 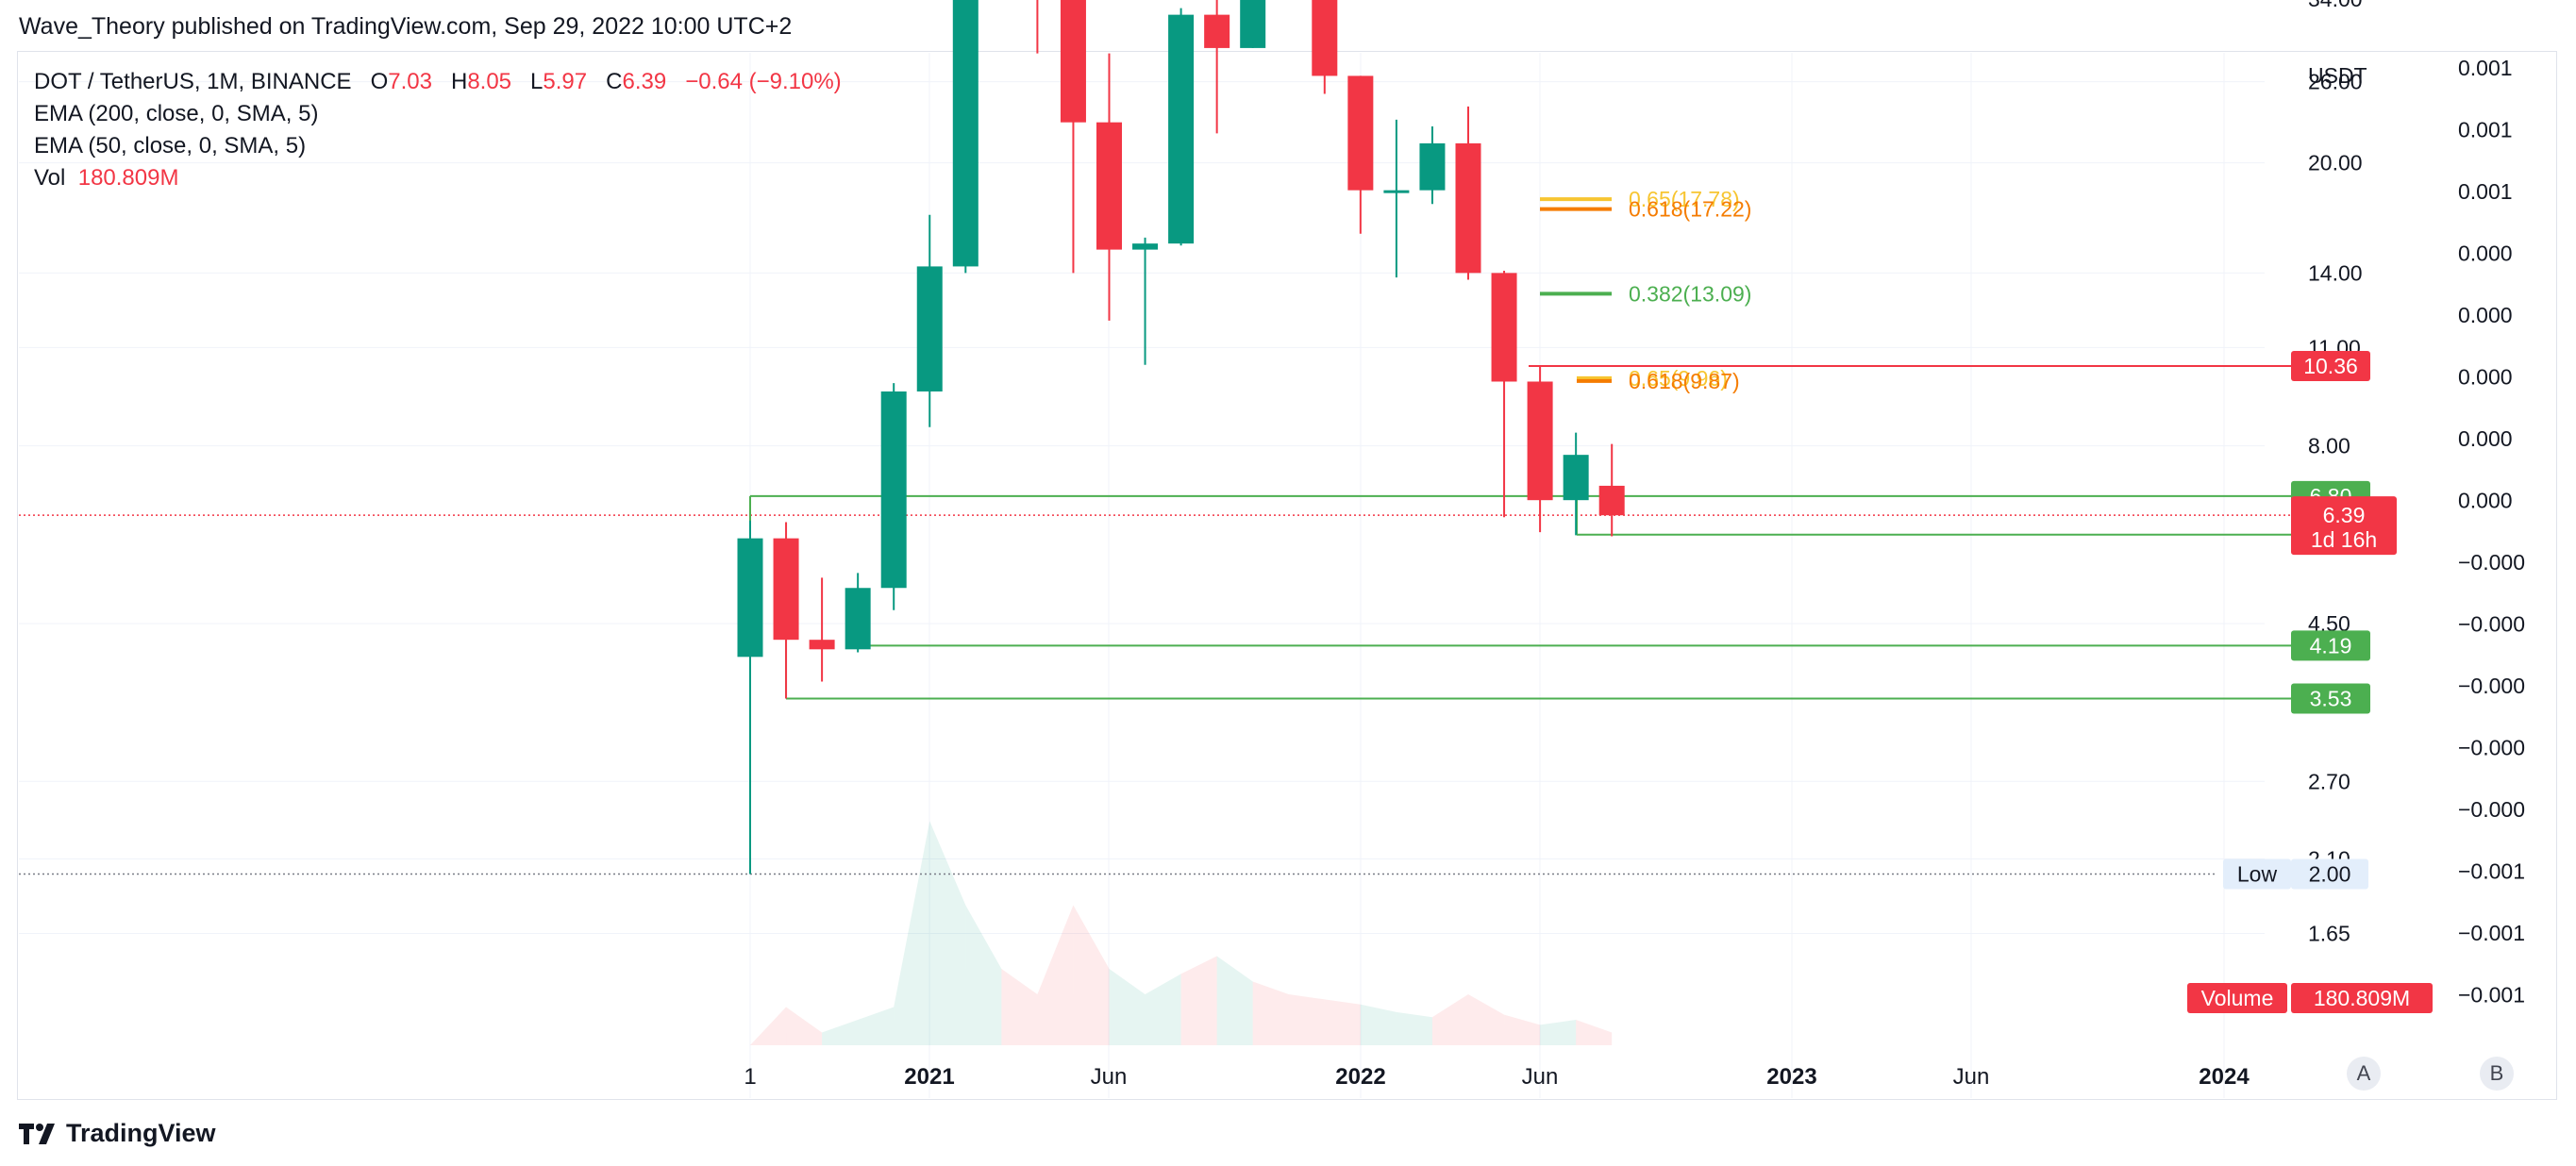 What do you see at coordinates (2344, 539) in the screenshot?
I see `current-price-countdown: 1d 16h` at bounding box center [2344, 539].